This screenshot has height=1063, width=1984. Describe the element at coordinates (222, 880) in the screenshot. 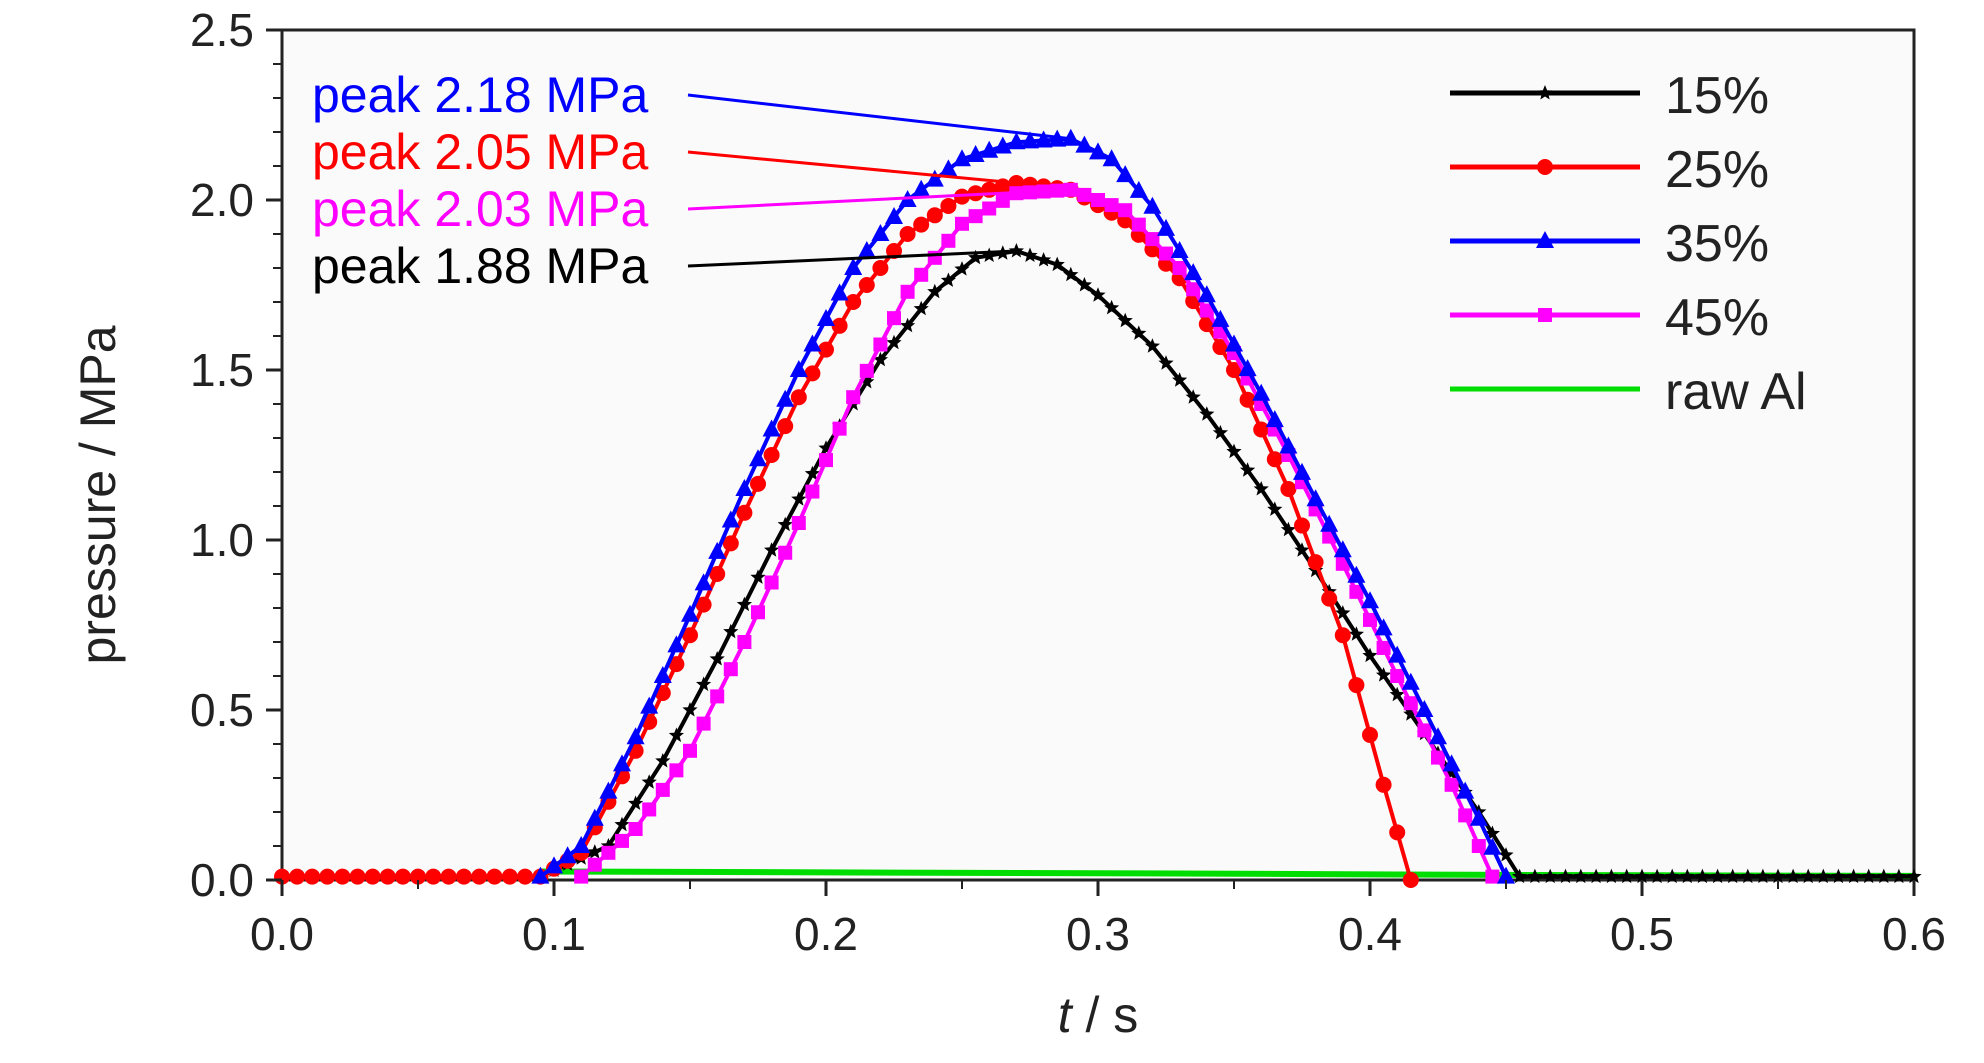

I see `y-tick-label: 0.0` at that location.